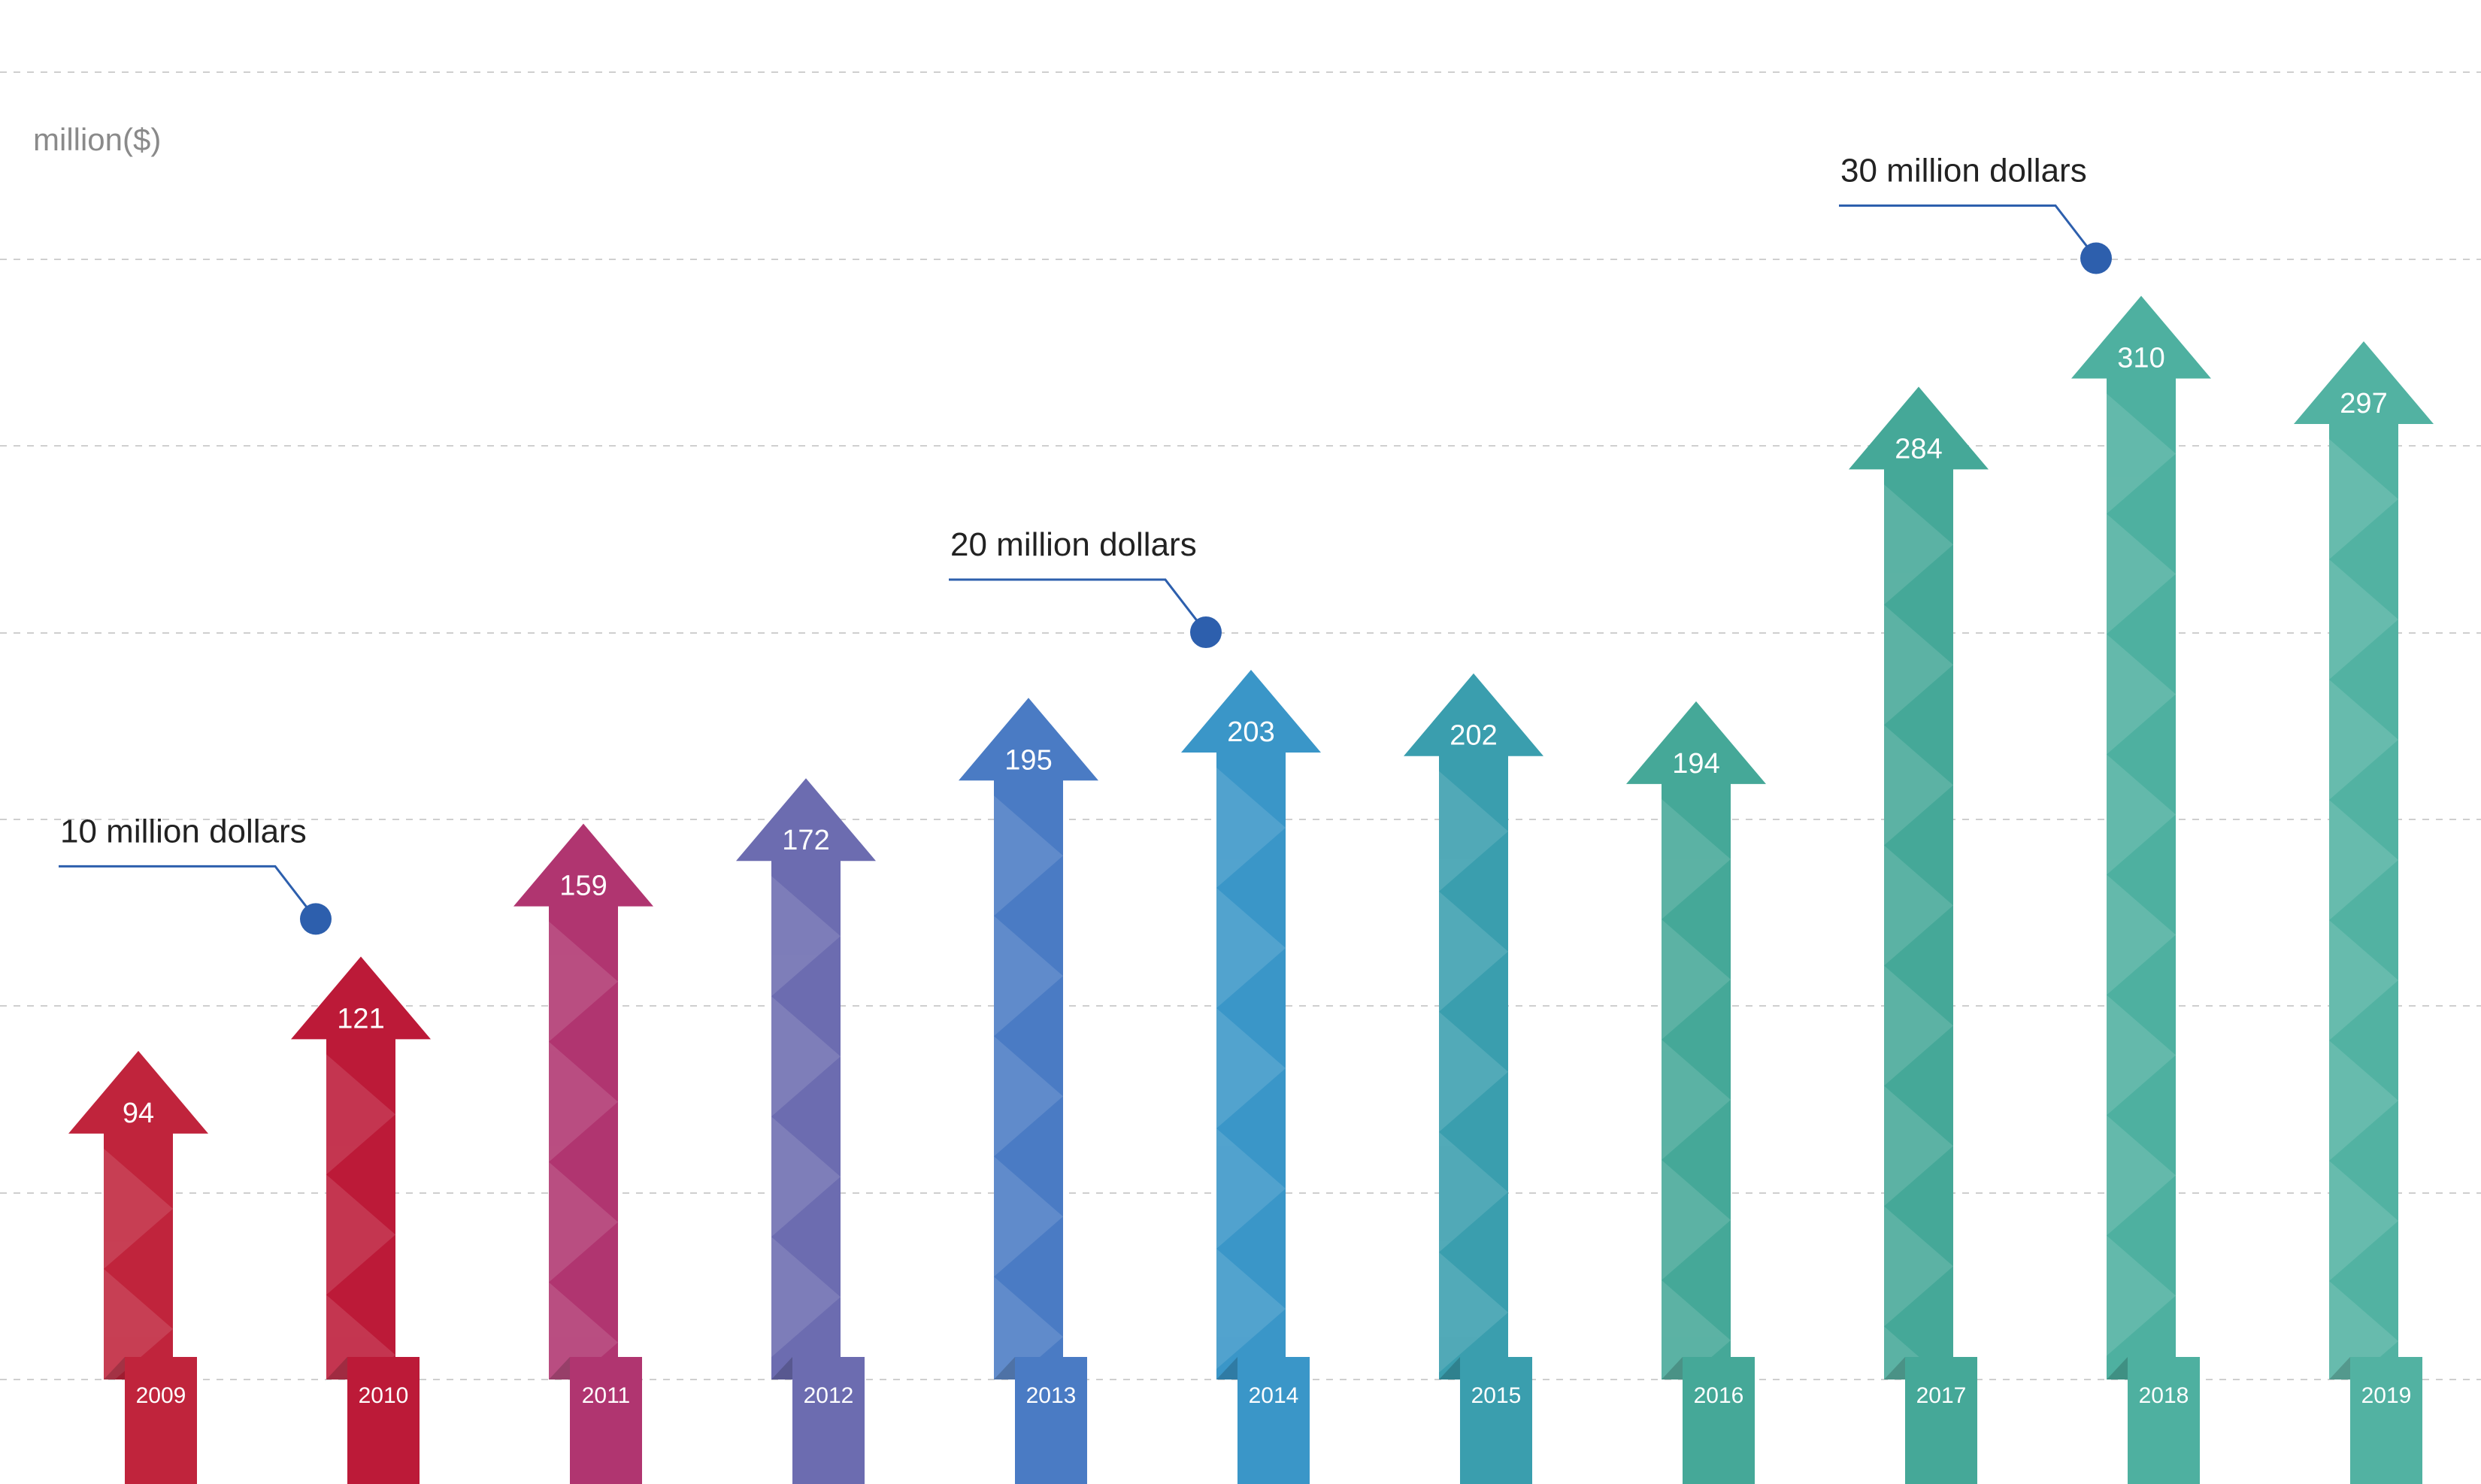 The height and width of the screenshot is (1484, 2481). What do you see at coordinates (606, 1395) in the screenshot?
I see `x-tick-label: 2011` at bounding box center [606, 1395].